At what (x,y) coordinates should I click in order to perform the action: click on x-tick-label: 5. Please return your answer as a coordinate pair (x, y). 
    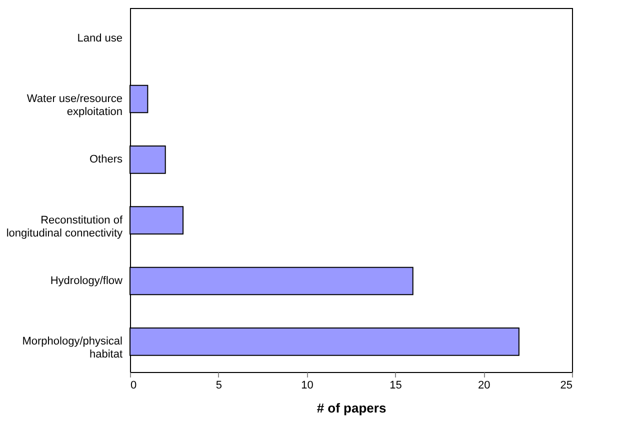
    Looking at the image, I should click on (219, 386).